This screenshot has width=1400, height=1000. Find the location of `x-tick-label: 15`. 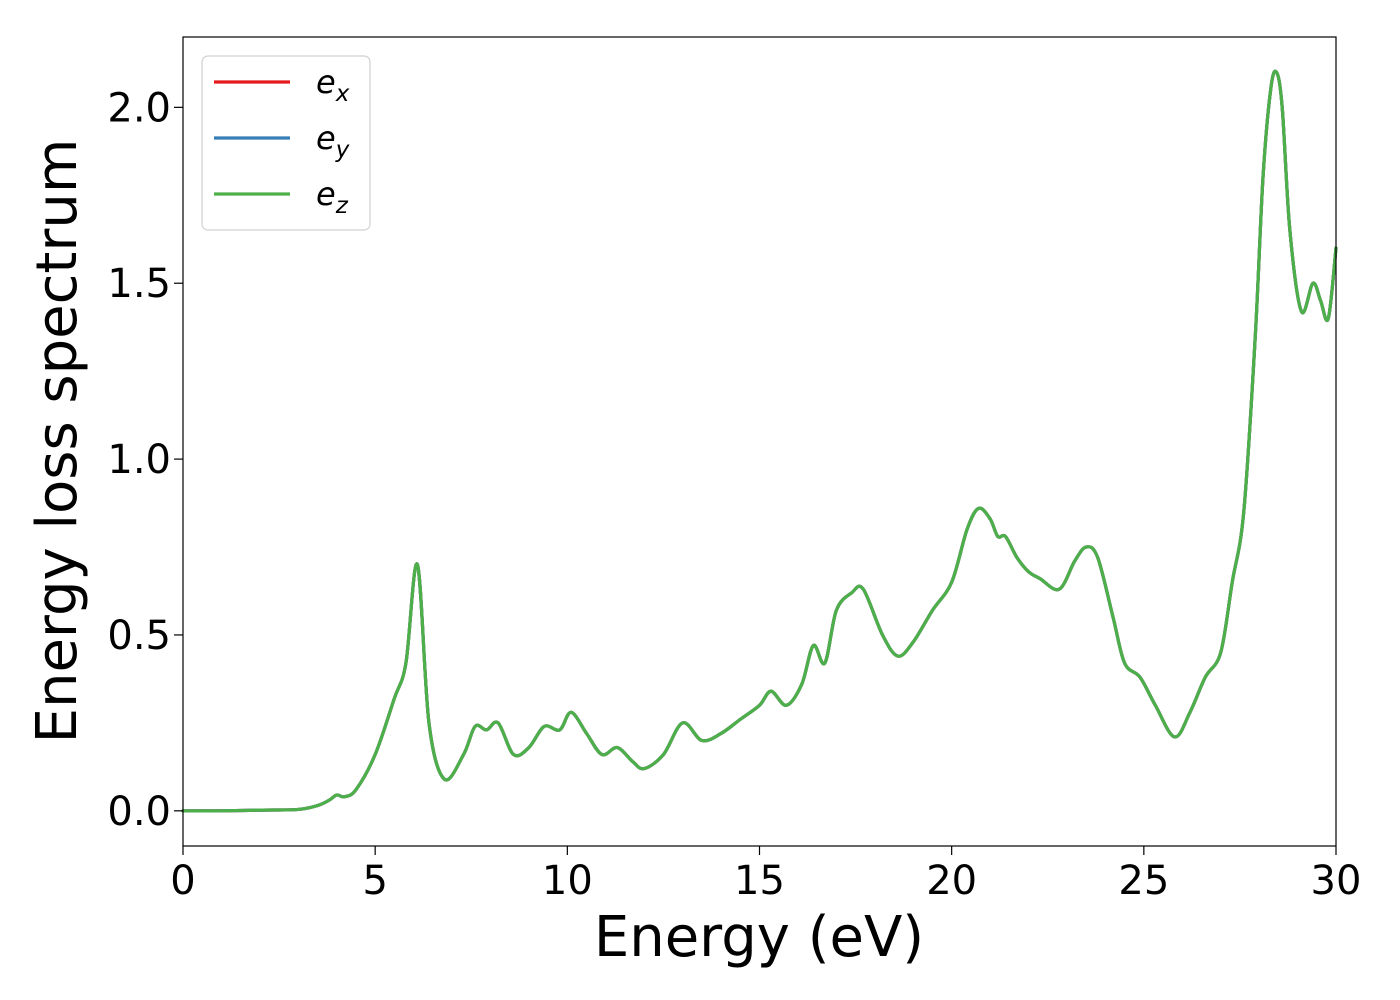

x-tick-label: 15 is located at coordinates (759, 881).